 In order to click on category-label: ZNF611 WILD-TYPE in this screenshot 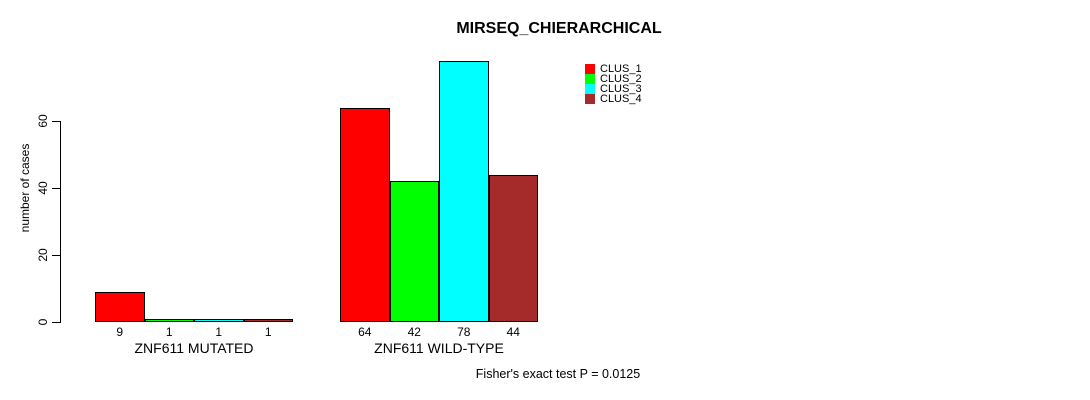, I will do `click(439, 348)`.